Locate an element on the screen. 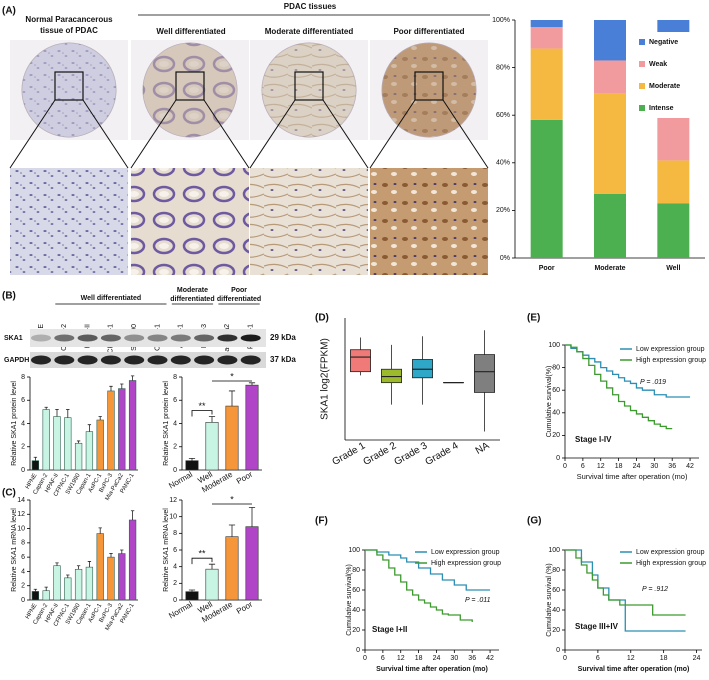 This screenshot has width=709, height=680. legend-label: High expression group is located at coordinates (671, 360).